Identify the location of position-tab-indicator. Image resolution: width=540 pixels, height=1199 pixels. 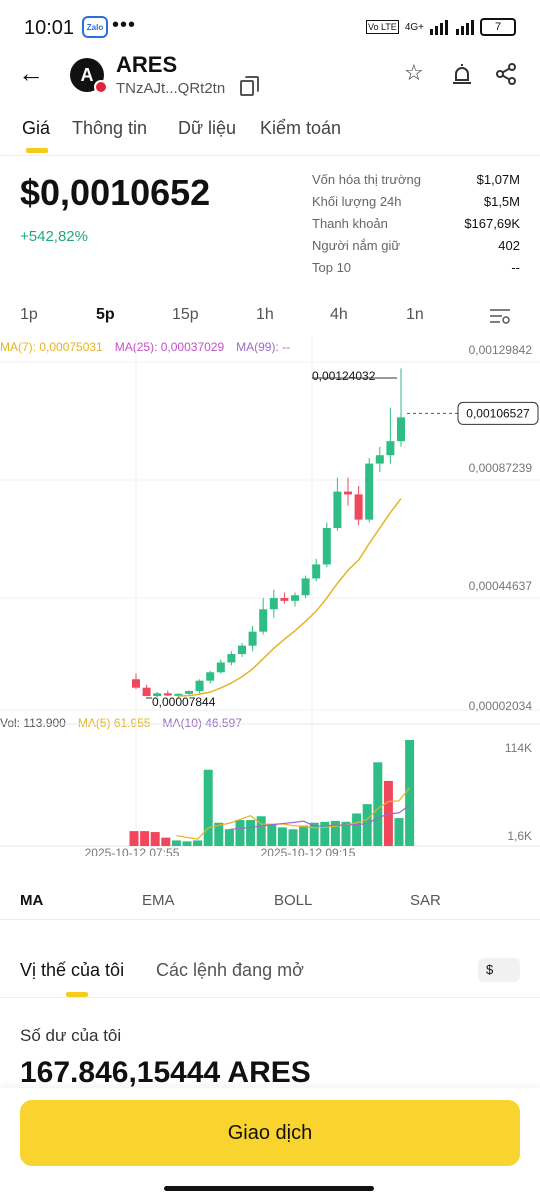
(77, 994).